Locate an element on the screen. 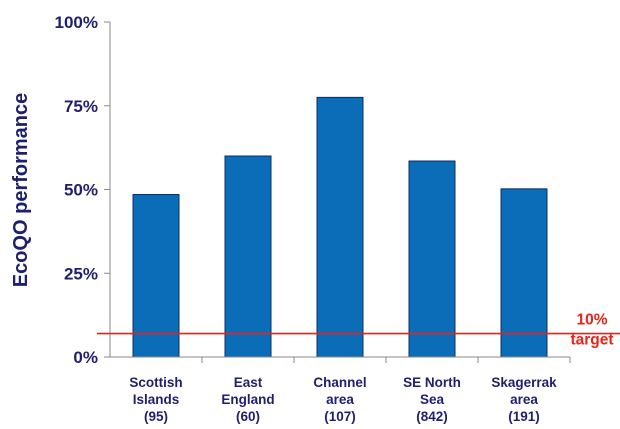 This screenshot has width=620, height=429. y-tick-label: 75% is located at coordinates (81, 106).